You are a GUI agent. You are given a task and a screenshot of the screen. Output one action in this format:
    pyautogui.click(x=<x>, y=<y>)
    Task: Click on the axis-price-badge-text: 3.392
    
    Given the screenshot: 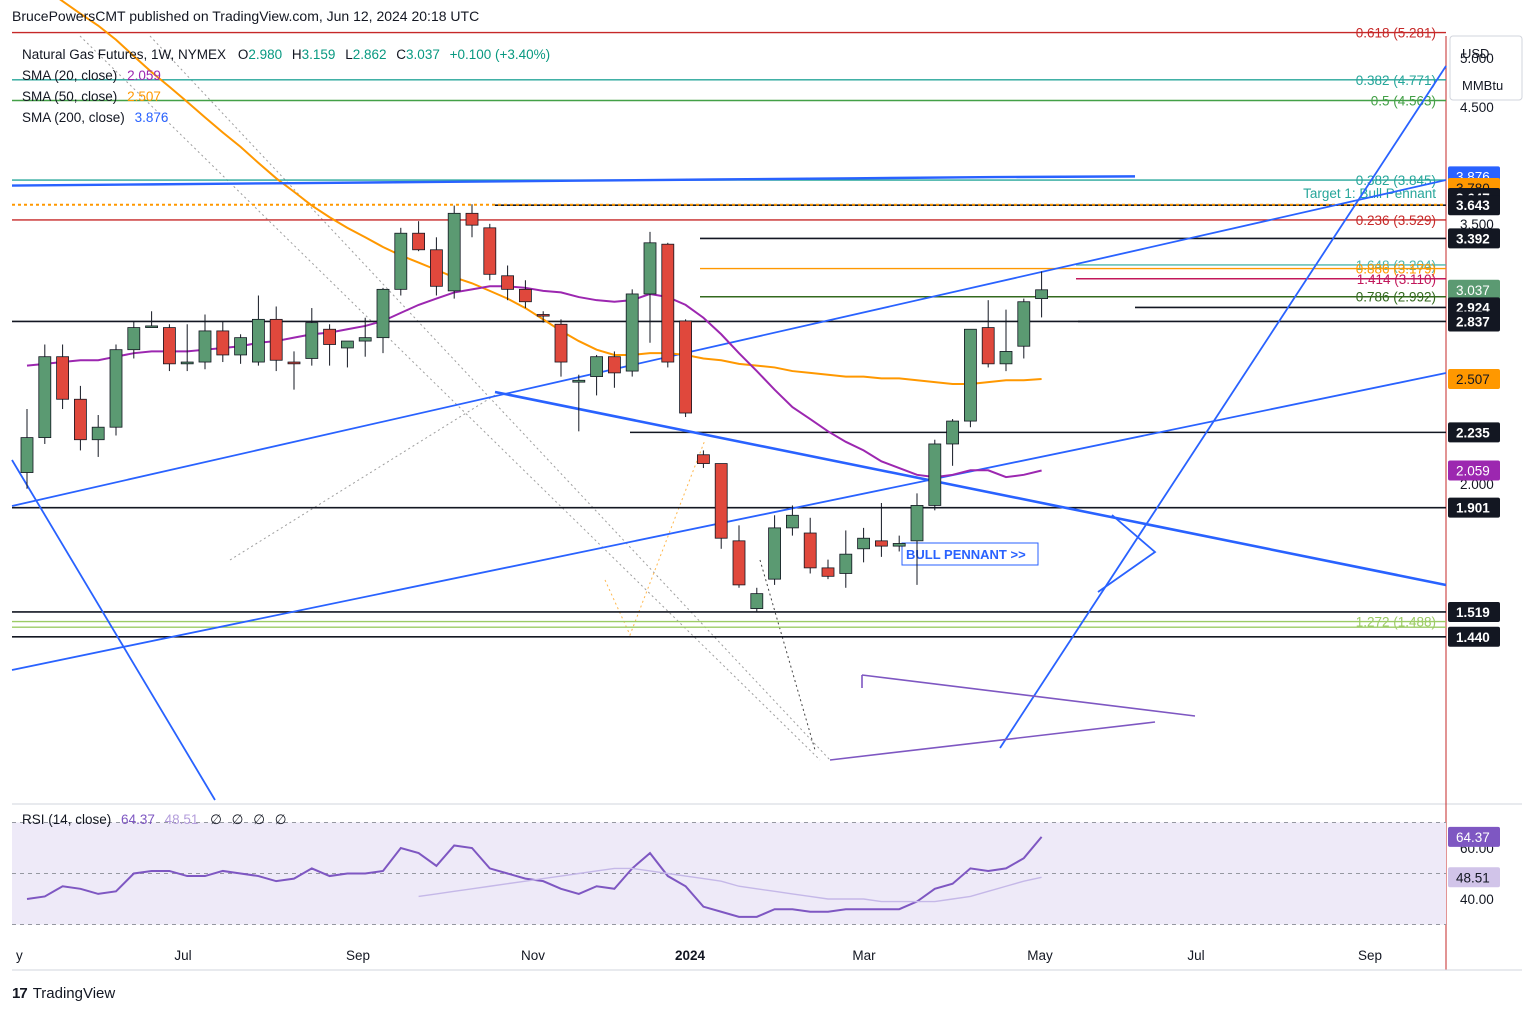 What is the action you would take?
    pyautogui.click(x=1473, y=238)
    